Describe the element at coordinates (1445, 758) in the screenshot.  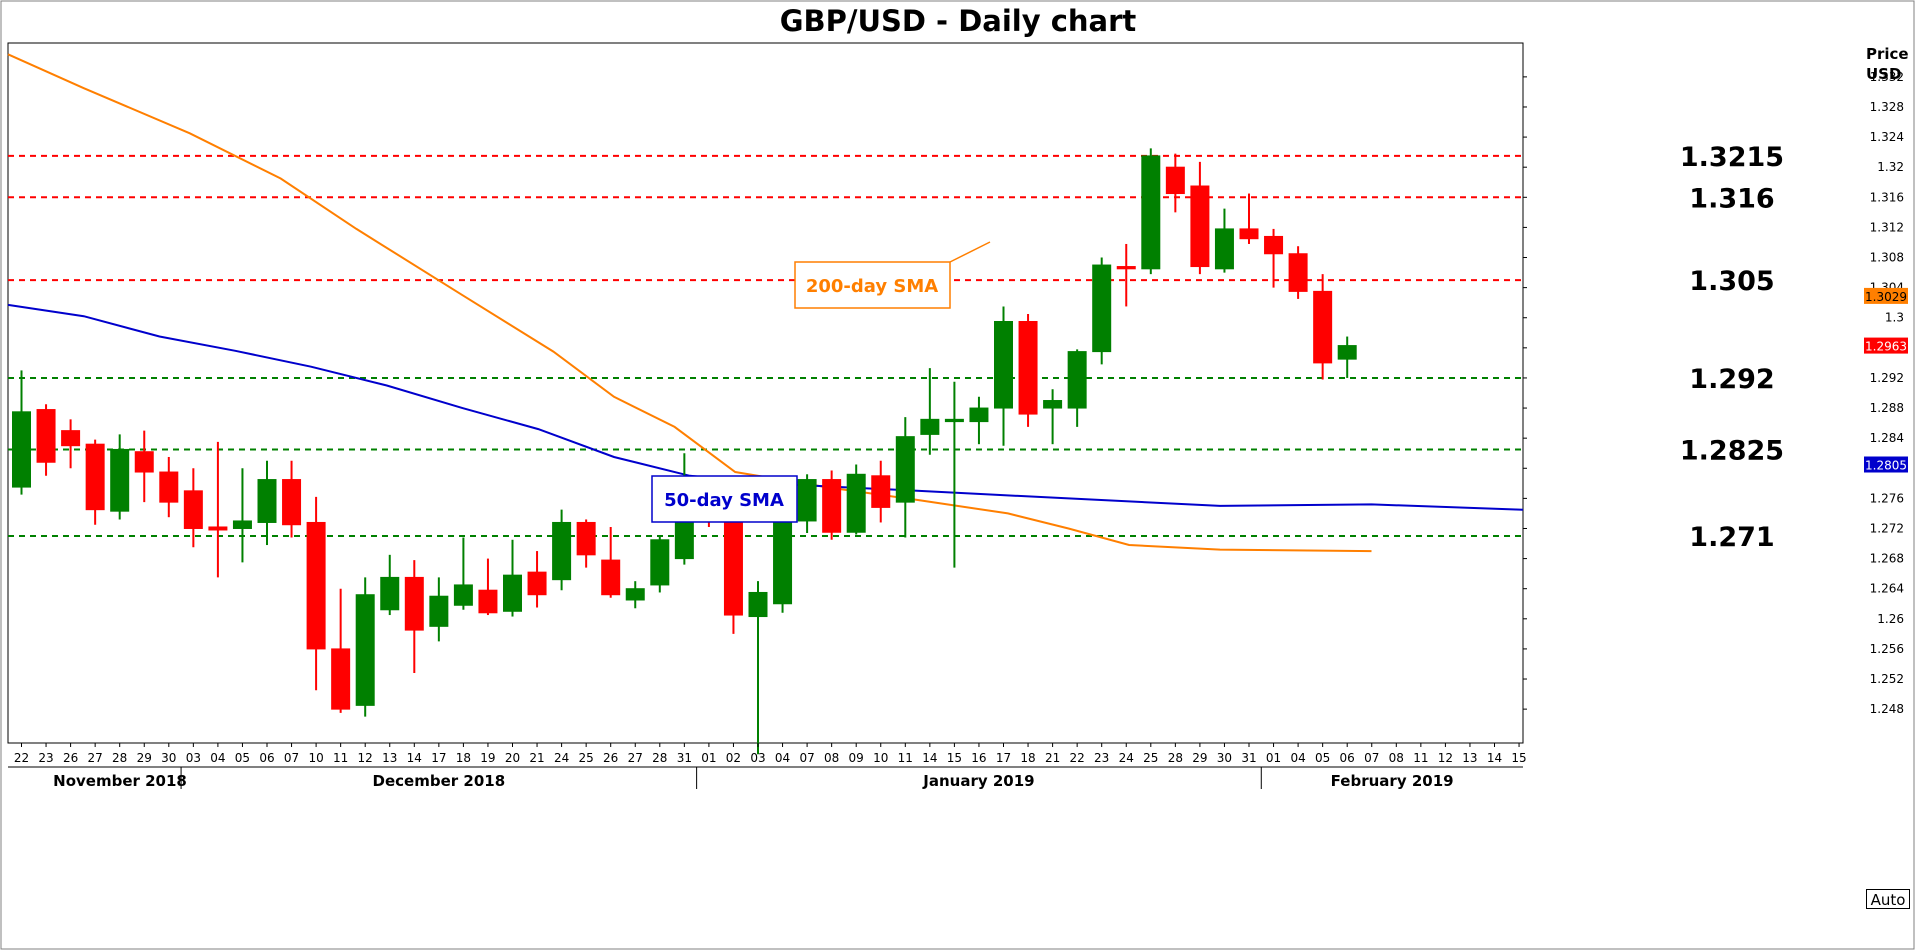
I see `x-tick-label: 12` at that location.